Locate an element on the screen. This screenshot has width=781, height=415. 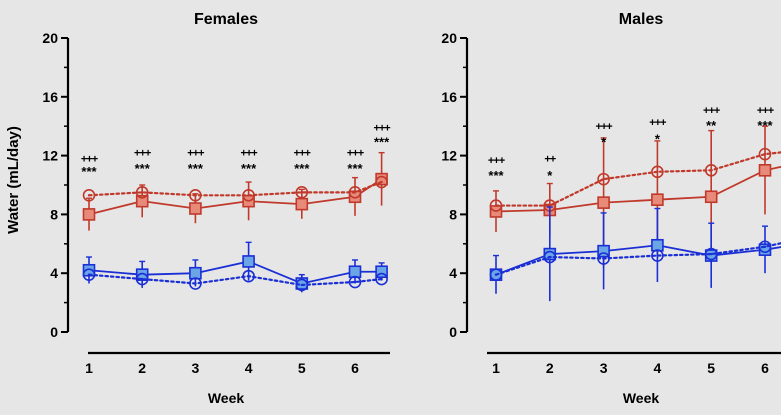
x-tick-label: 6 is located at coordinates (355, 368).